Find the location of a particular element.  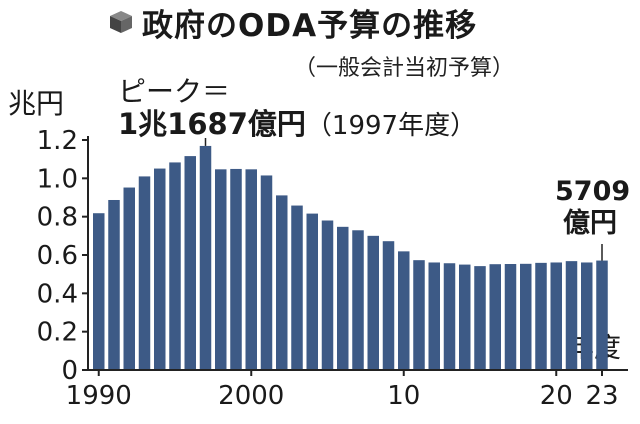

y-tick-label: 0.2 is located at coordinates (57, 333).